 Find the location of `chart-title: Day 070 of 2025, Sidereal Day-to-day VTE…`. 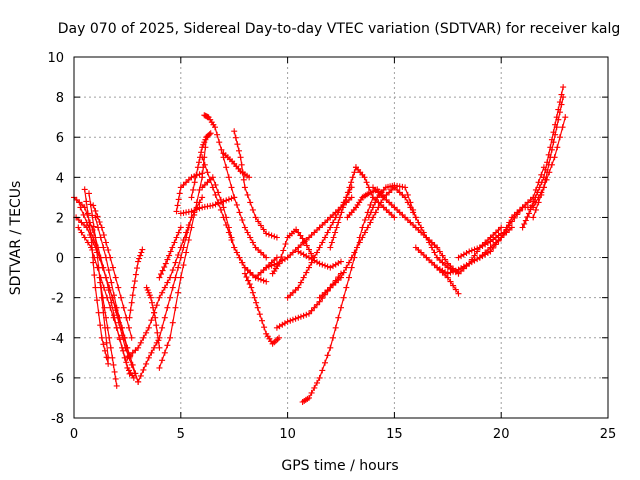

chart-title: Day 070 of 2025, Sidereal Day-to-day VTE… is located at coordinates (339, 29).